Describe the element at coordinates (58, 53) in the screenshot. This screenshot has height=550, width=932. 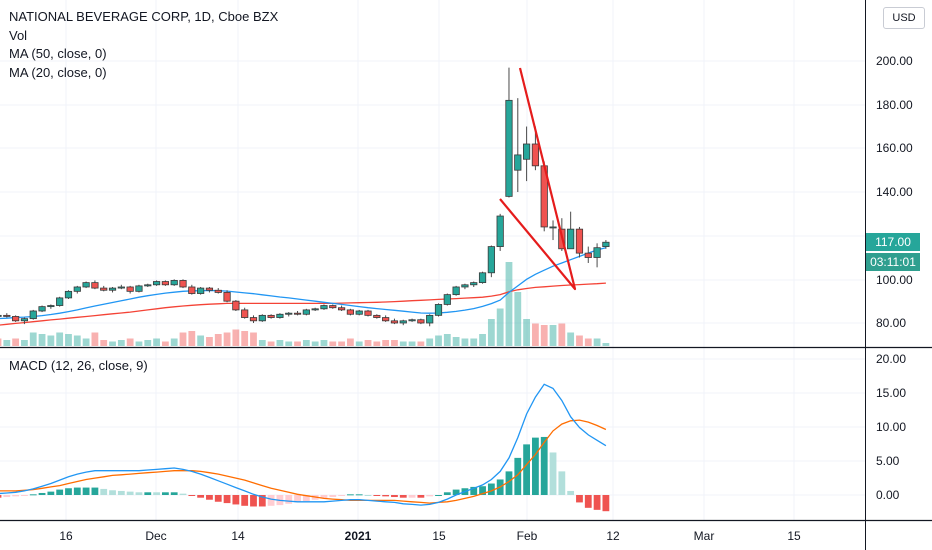
I see `ma50-legend: MA (50, close, 0)` at that location.